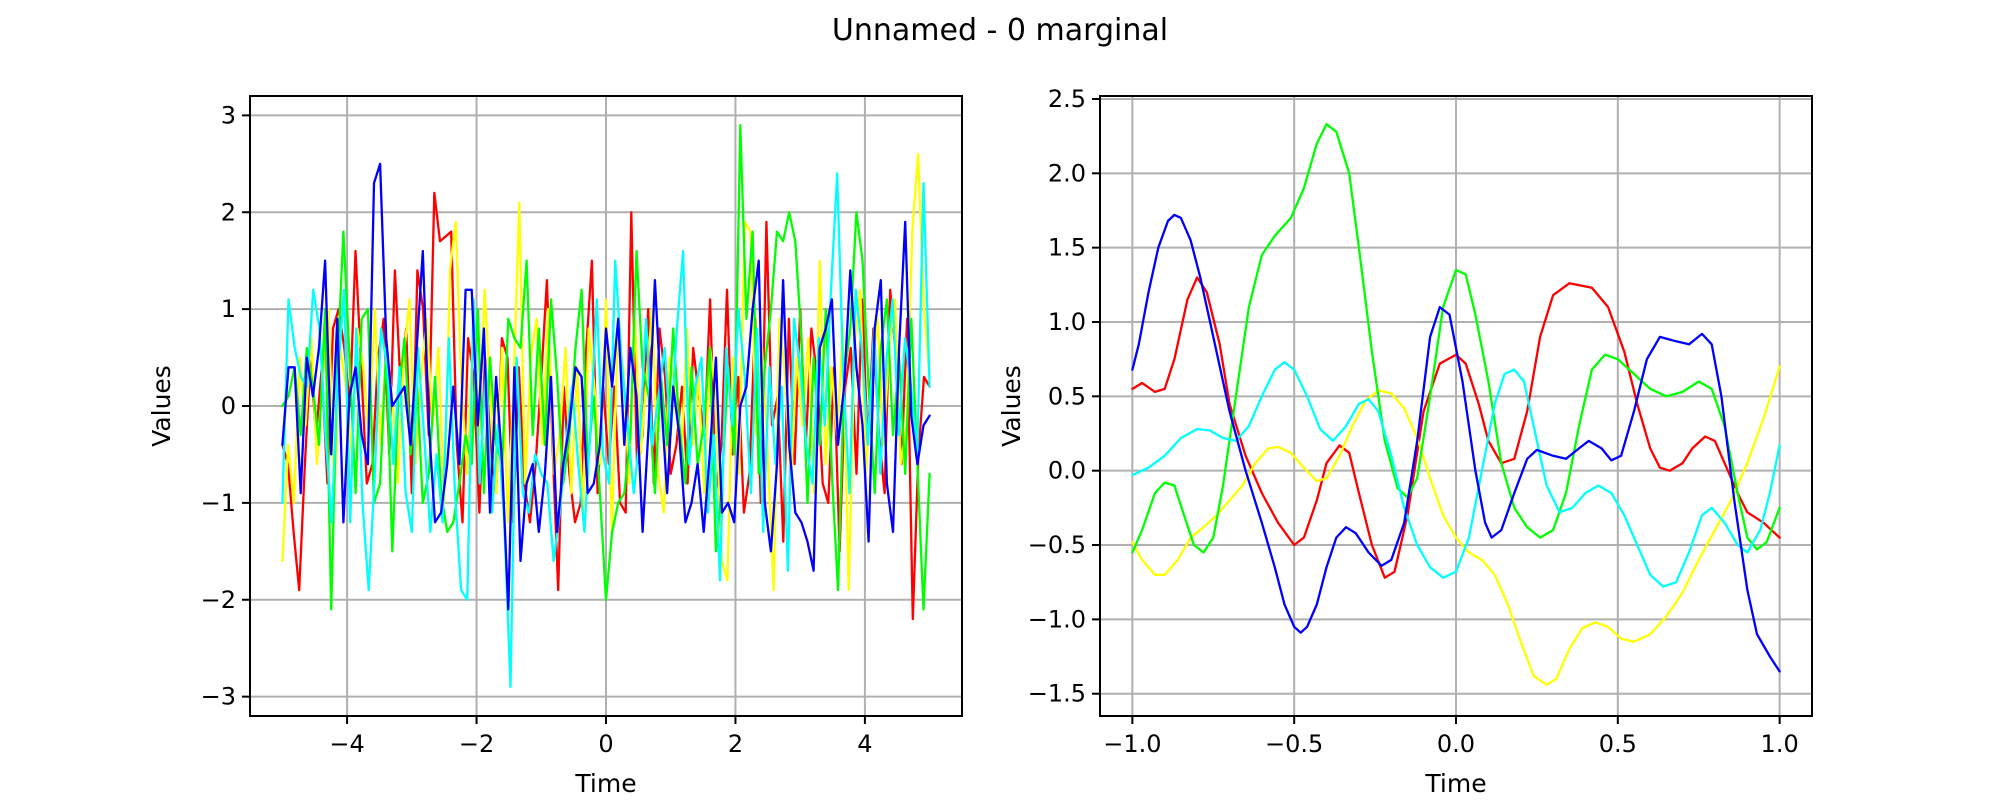 This screenshot has height=800, width=2000. I want to click on y-tick-label: 1, so click(228, 309).